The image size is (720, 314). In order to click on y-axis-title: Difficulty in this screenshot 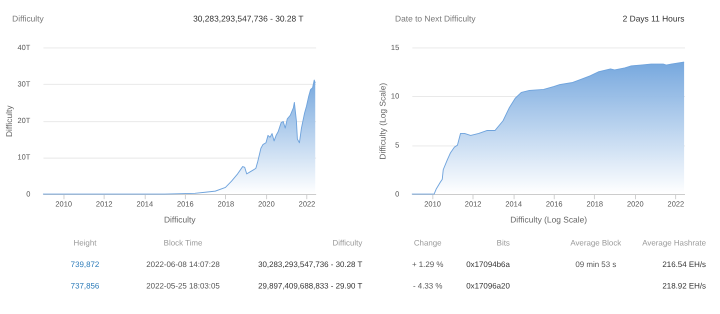, I will do `click(9, 120)`.